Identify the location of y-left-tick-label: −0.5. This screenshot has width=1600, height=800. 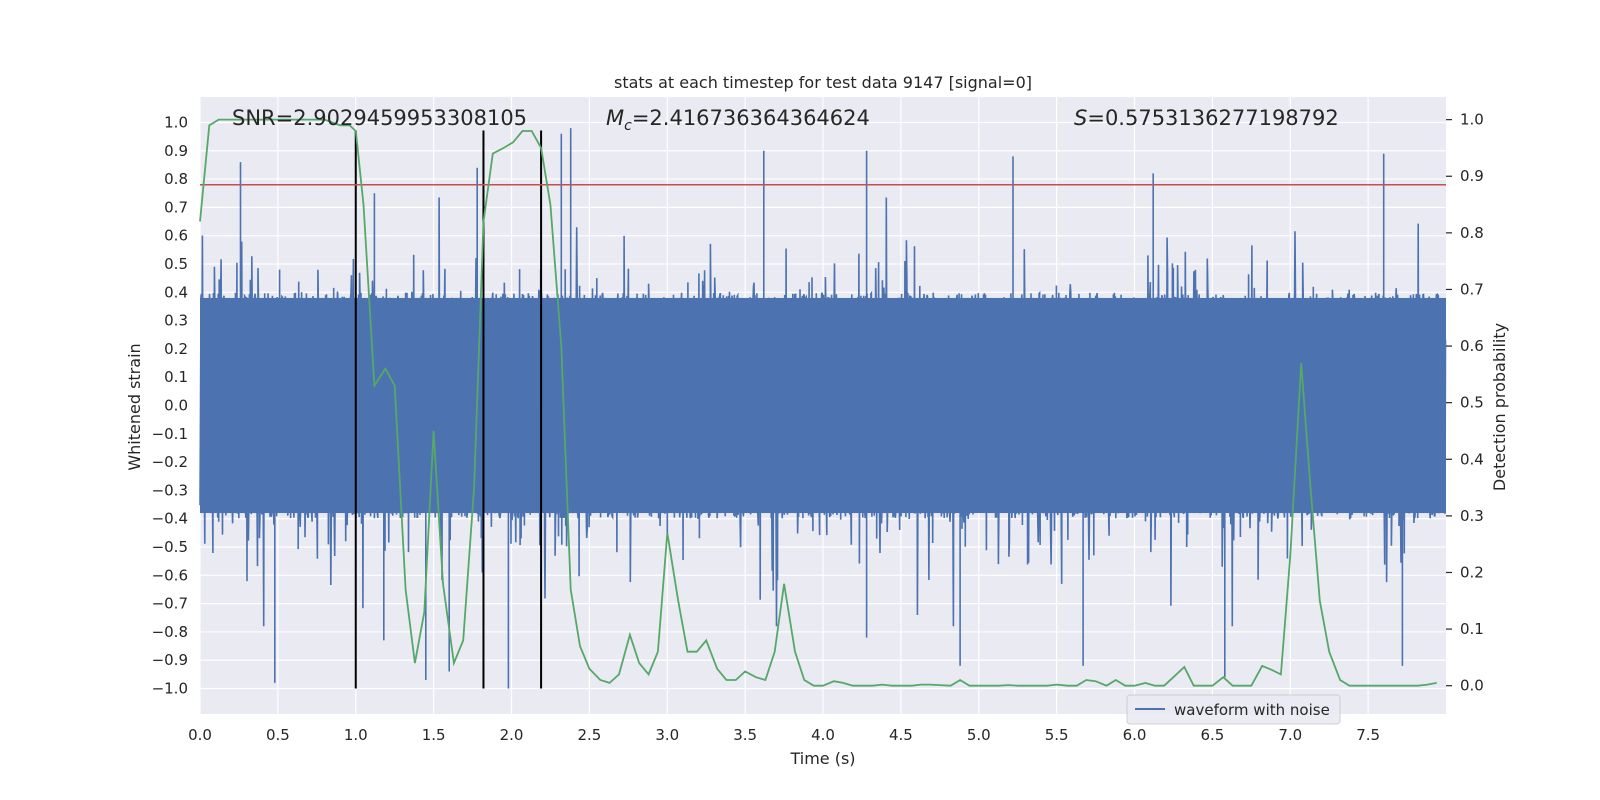
(170, 547).